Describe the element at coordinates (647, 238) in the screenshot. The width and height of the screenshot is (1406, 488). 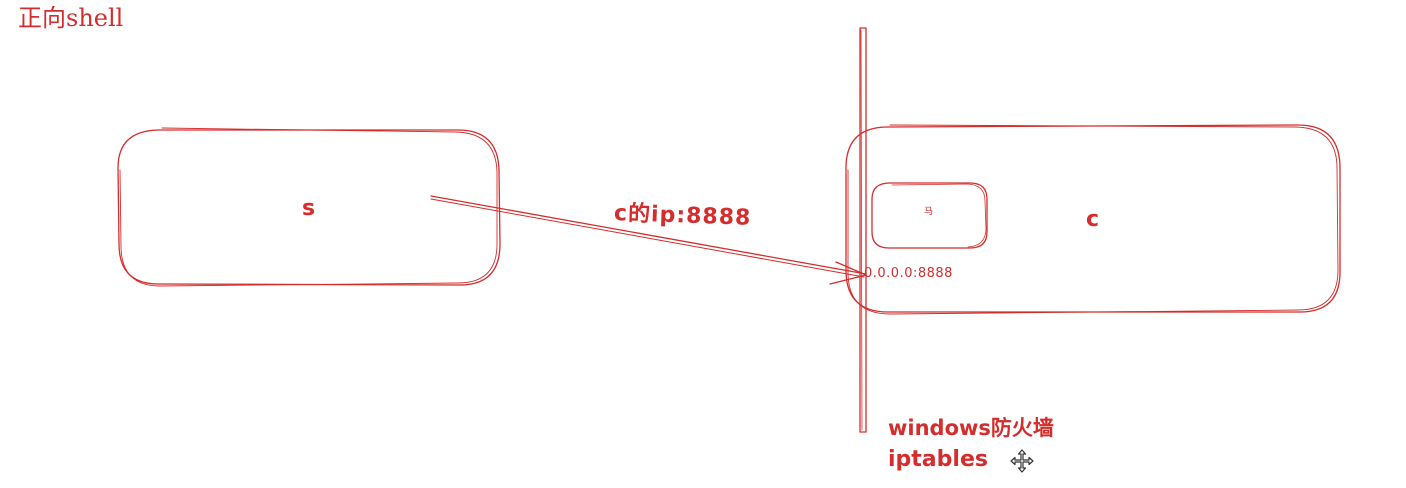
I see `connection-arrow-line-sketch` at that location.